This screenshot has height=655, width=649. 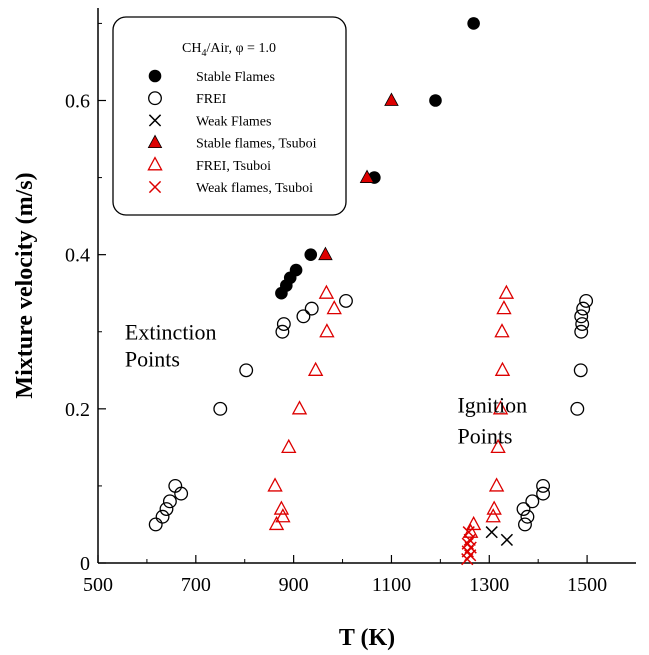 What do you see at coordinates (489, 585) in the screenshot?
I see `x-tick-label: 1300` at bounding box center [489, 585].